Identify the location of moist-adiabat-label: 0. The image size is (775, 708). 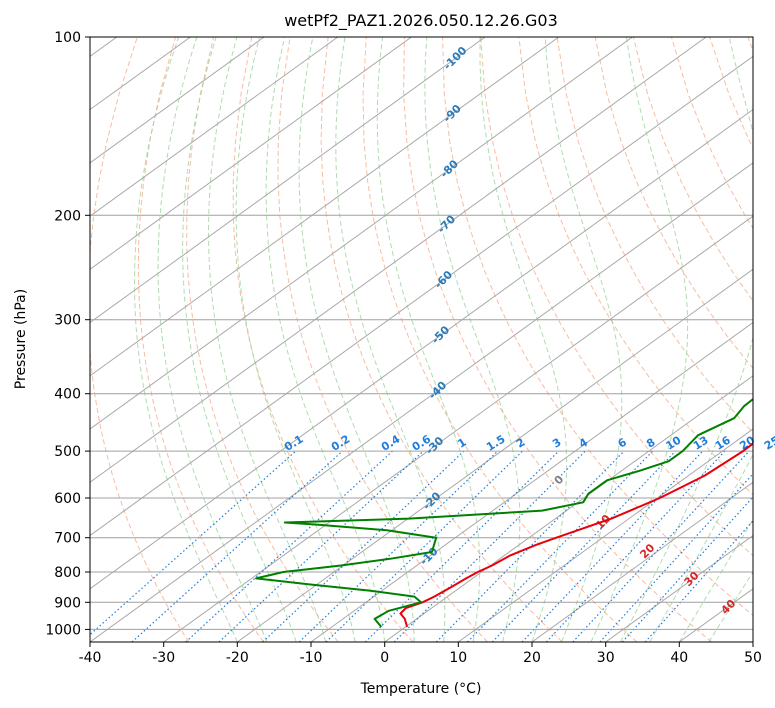
(559, 479).